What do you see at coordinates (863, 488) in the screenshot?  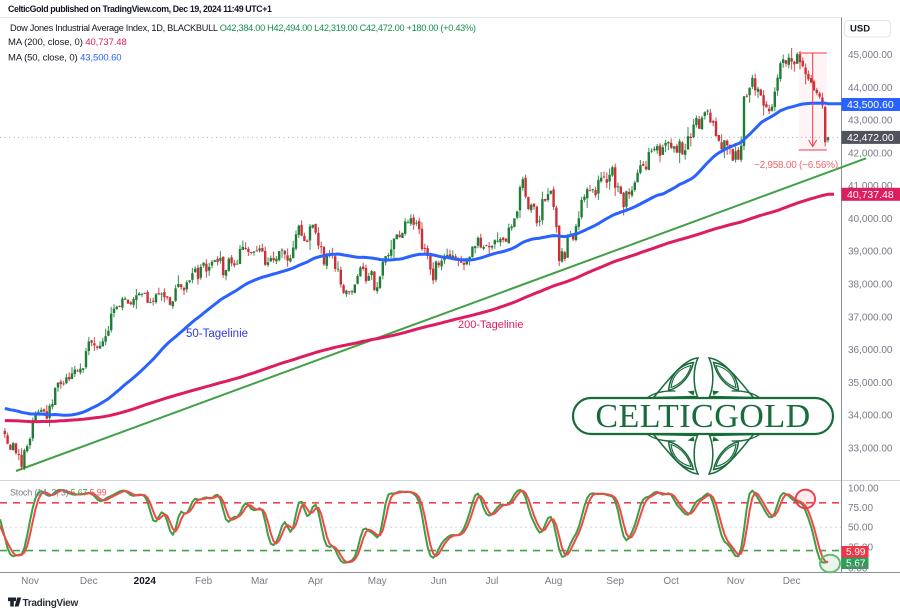 I see `svg-text: 100.00` at bounding box center [863, 488].